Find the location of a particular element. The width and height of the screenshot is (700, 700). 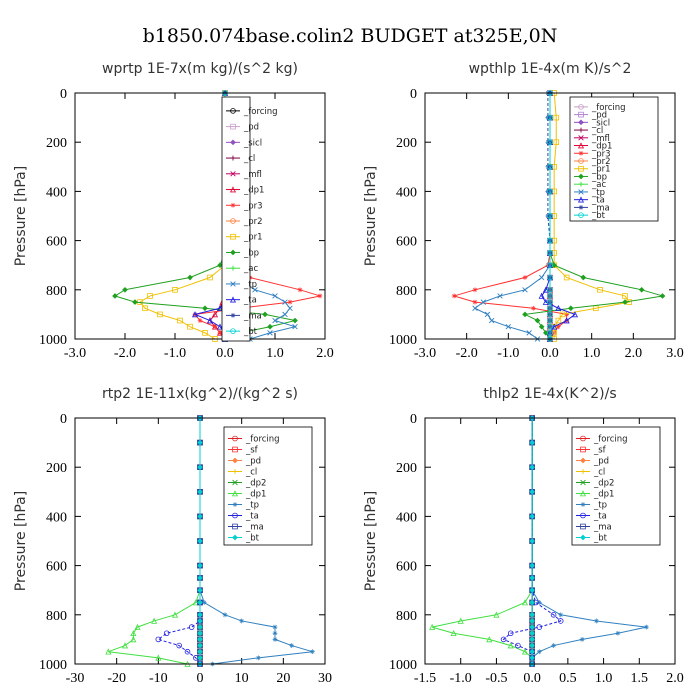

y-tick-label: 400 is located at coordinates (406, 517).